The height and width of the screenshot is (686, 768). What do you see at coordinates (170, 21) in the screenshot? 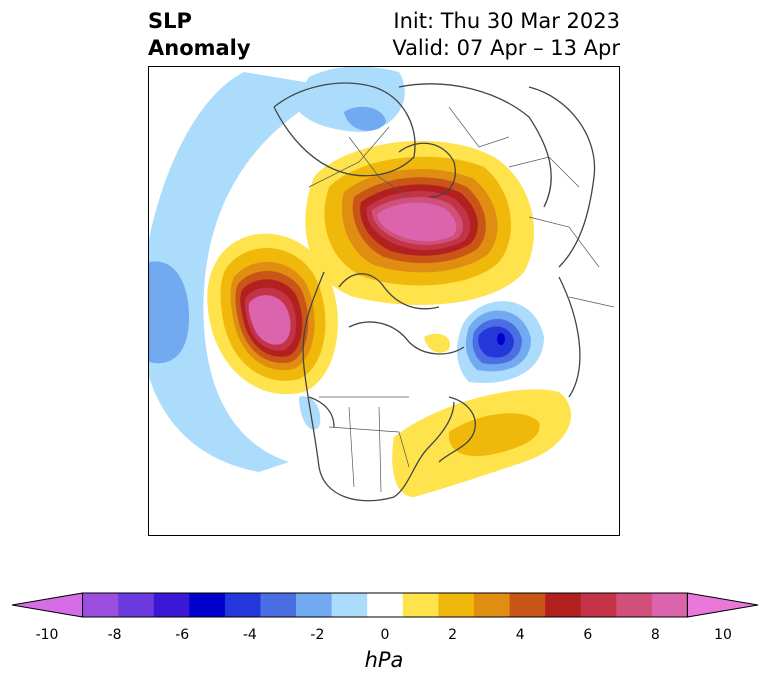
I see `title-variable: SLP` at bounding box center [170, 21].